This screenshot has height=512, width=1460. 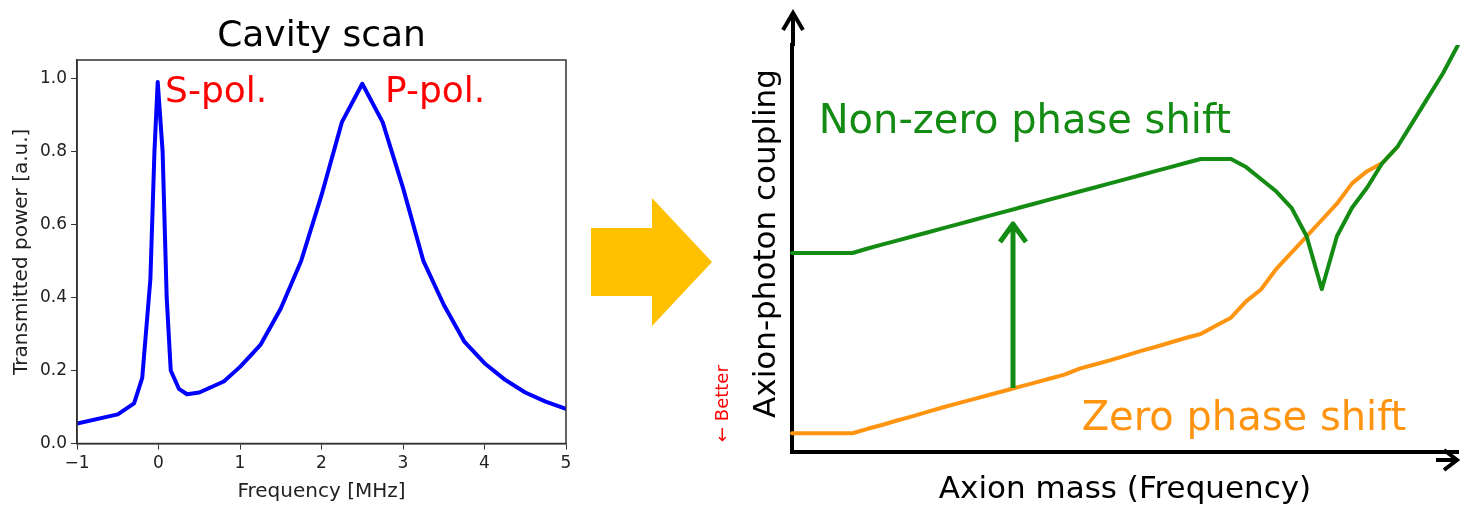 I want to click on text: ← Better, so click(x=721, y=403).